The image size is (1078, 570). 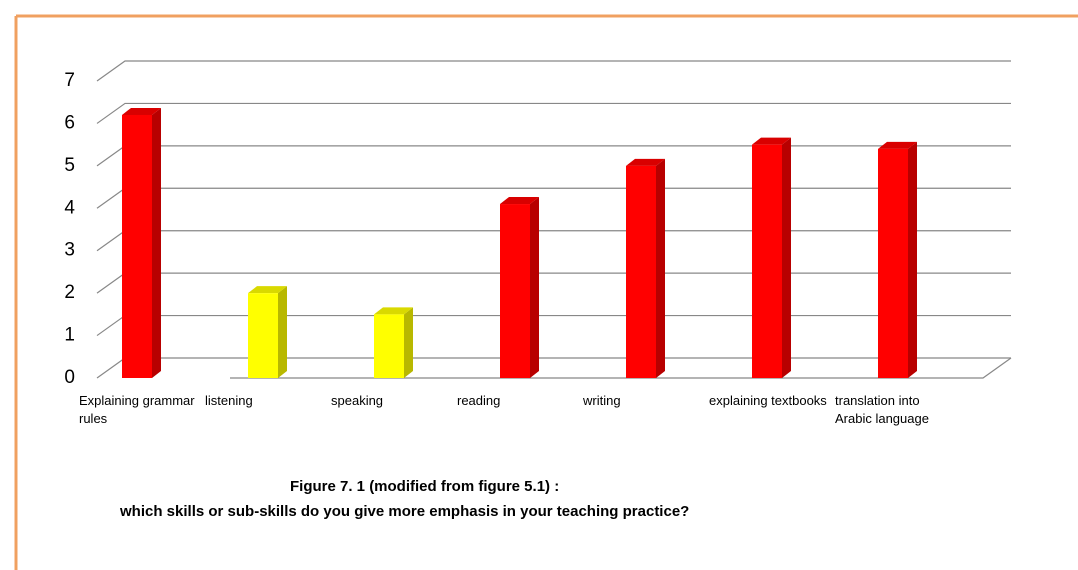 I want to click on y-tick-label: 6, so click(x=69, y=122).